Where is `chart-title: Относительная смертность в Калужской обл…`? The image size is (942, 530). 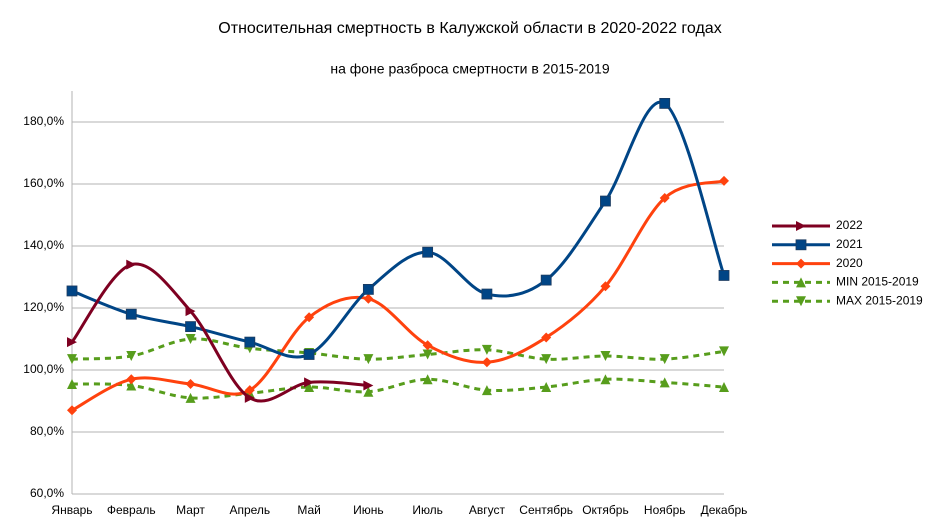
chart-title: Относительная смертность в Калужской обл… is located at coordinates (469, 28).